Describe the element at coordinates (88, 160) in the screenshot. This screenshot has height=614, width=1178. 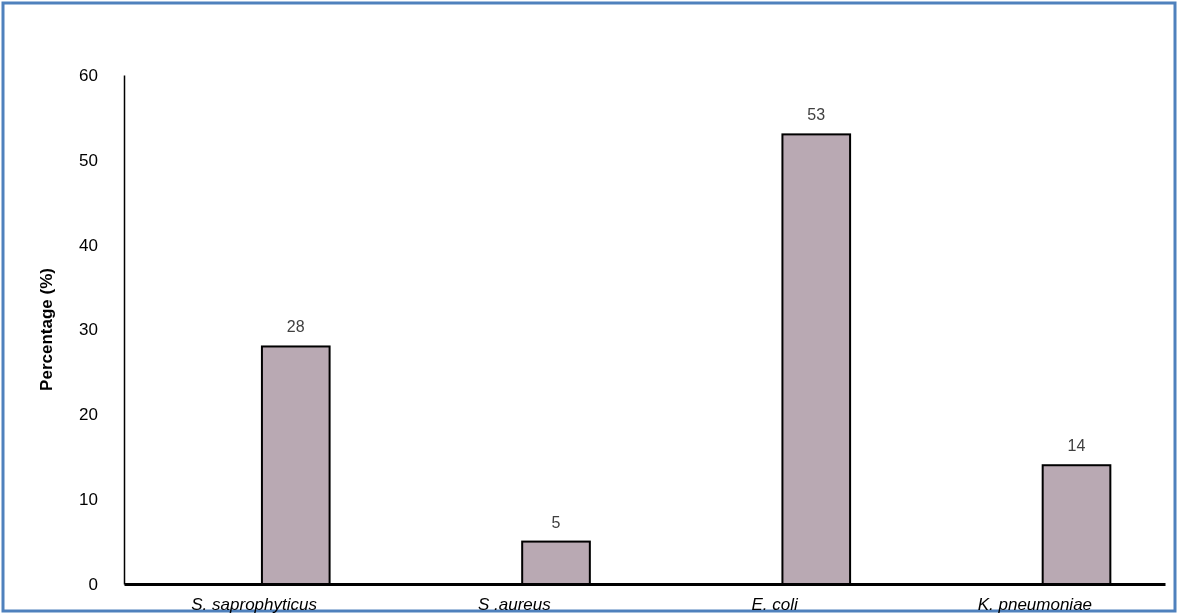
I see `y-tick-label: 50` at that location.